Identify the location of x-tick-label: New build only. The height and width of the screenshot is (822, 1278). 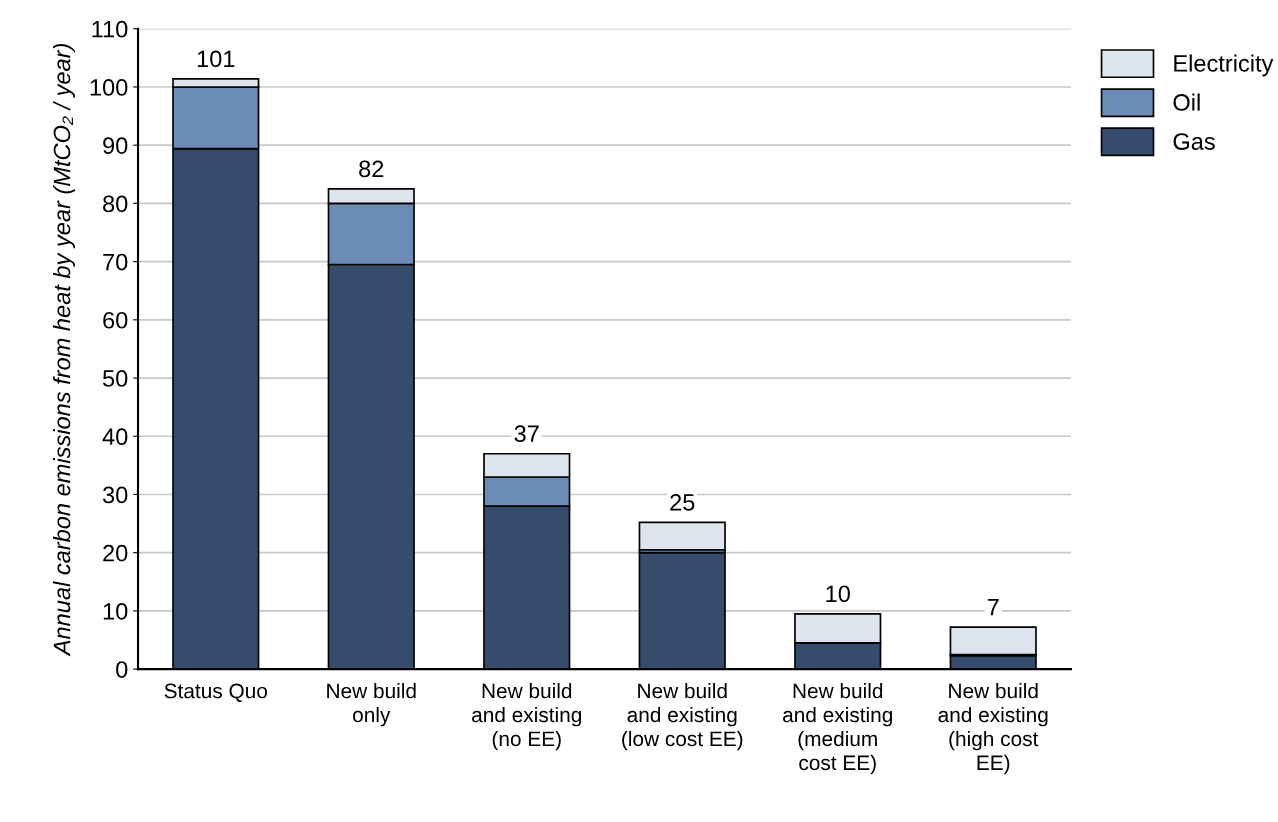
(371, 705).